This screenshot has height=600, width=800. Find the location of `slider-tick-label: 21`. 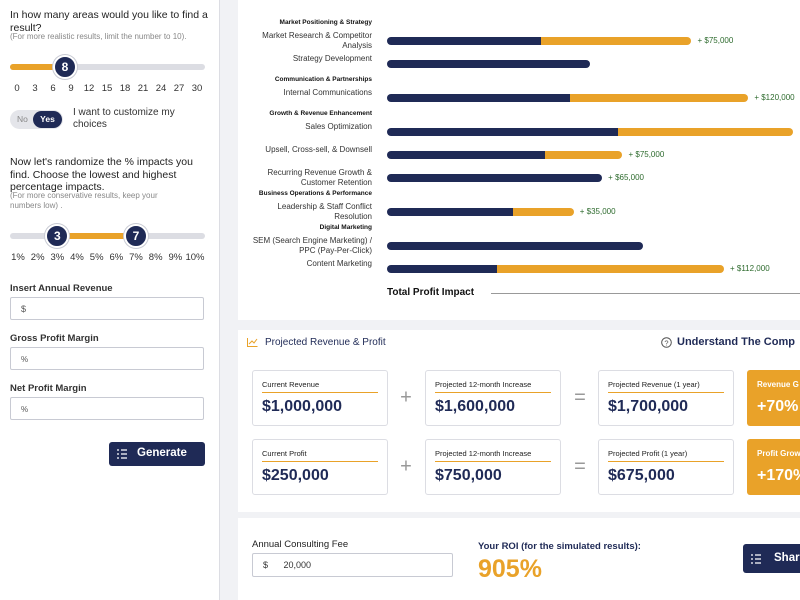

slider-tick-label: 21 is located at coordinates (143, 88).